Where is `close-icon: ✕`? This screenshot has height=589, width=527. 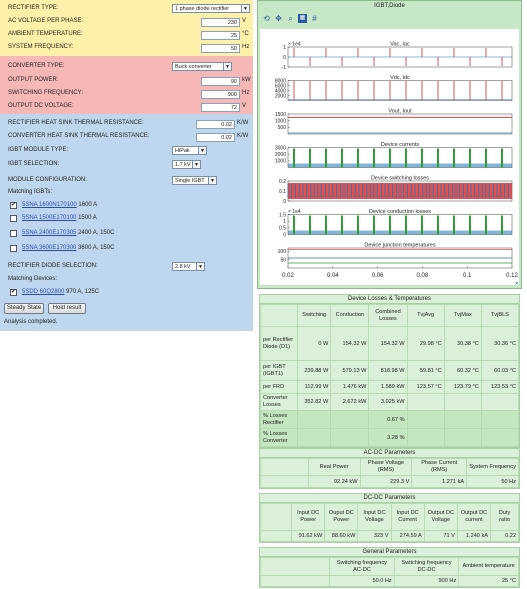 close-icon: ✕ is located at coordinates (516, 284).